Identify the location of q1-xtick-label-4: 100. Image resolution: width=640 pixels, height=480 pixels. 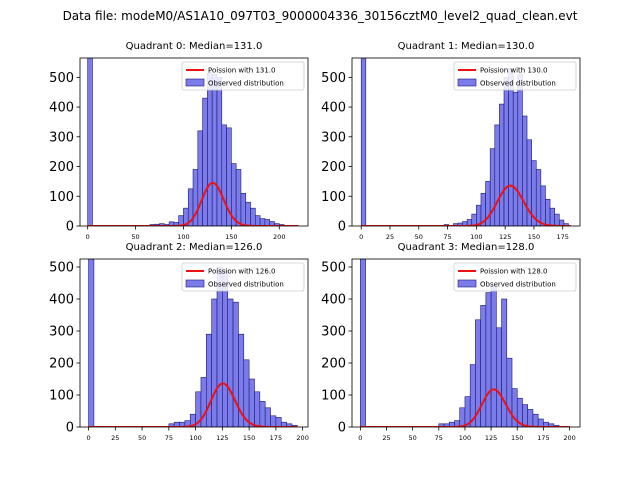
(476, 237).